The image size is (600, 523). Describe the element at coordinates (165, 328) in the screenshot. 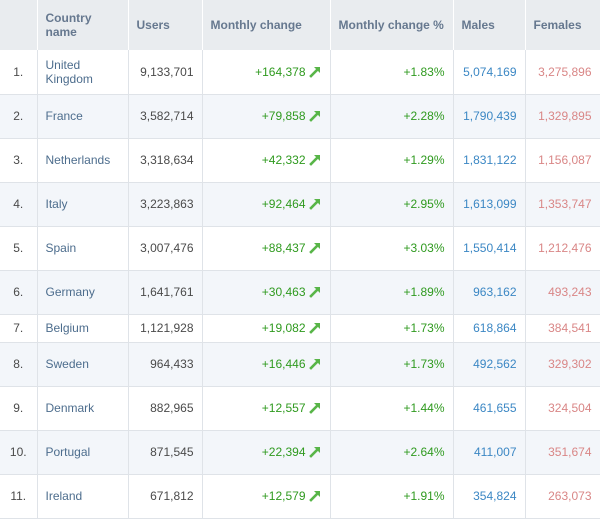

I see `users-cell: 1,121,928` at that location.